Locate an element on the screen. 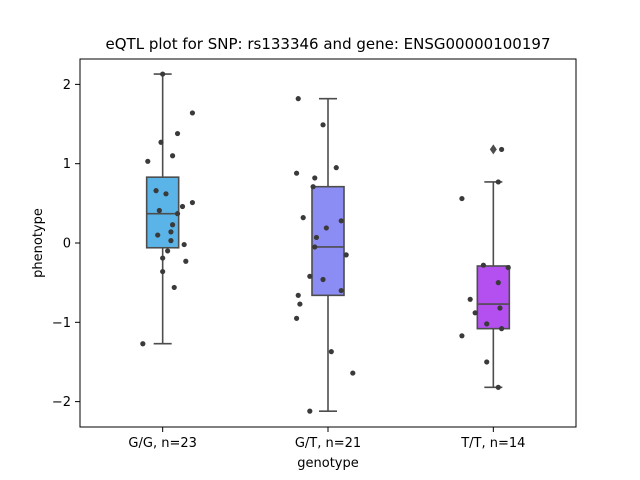 This screenshot has width=640, height=480. x-tick-label: T/T, n=14 is located at coordinates (492, 443).